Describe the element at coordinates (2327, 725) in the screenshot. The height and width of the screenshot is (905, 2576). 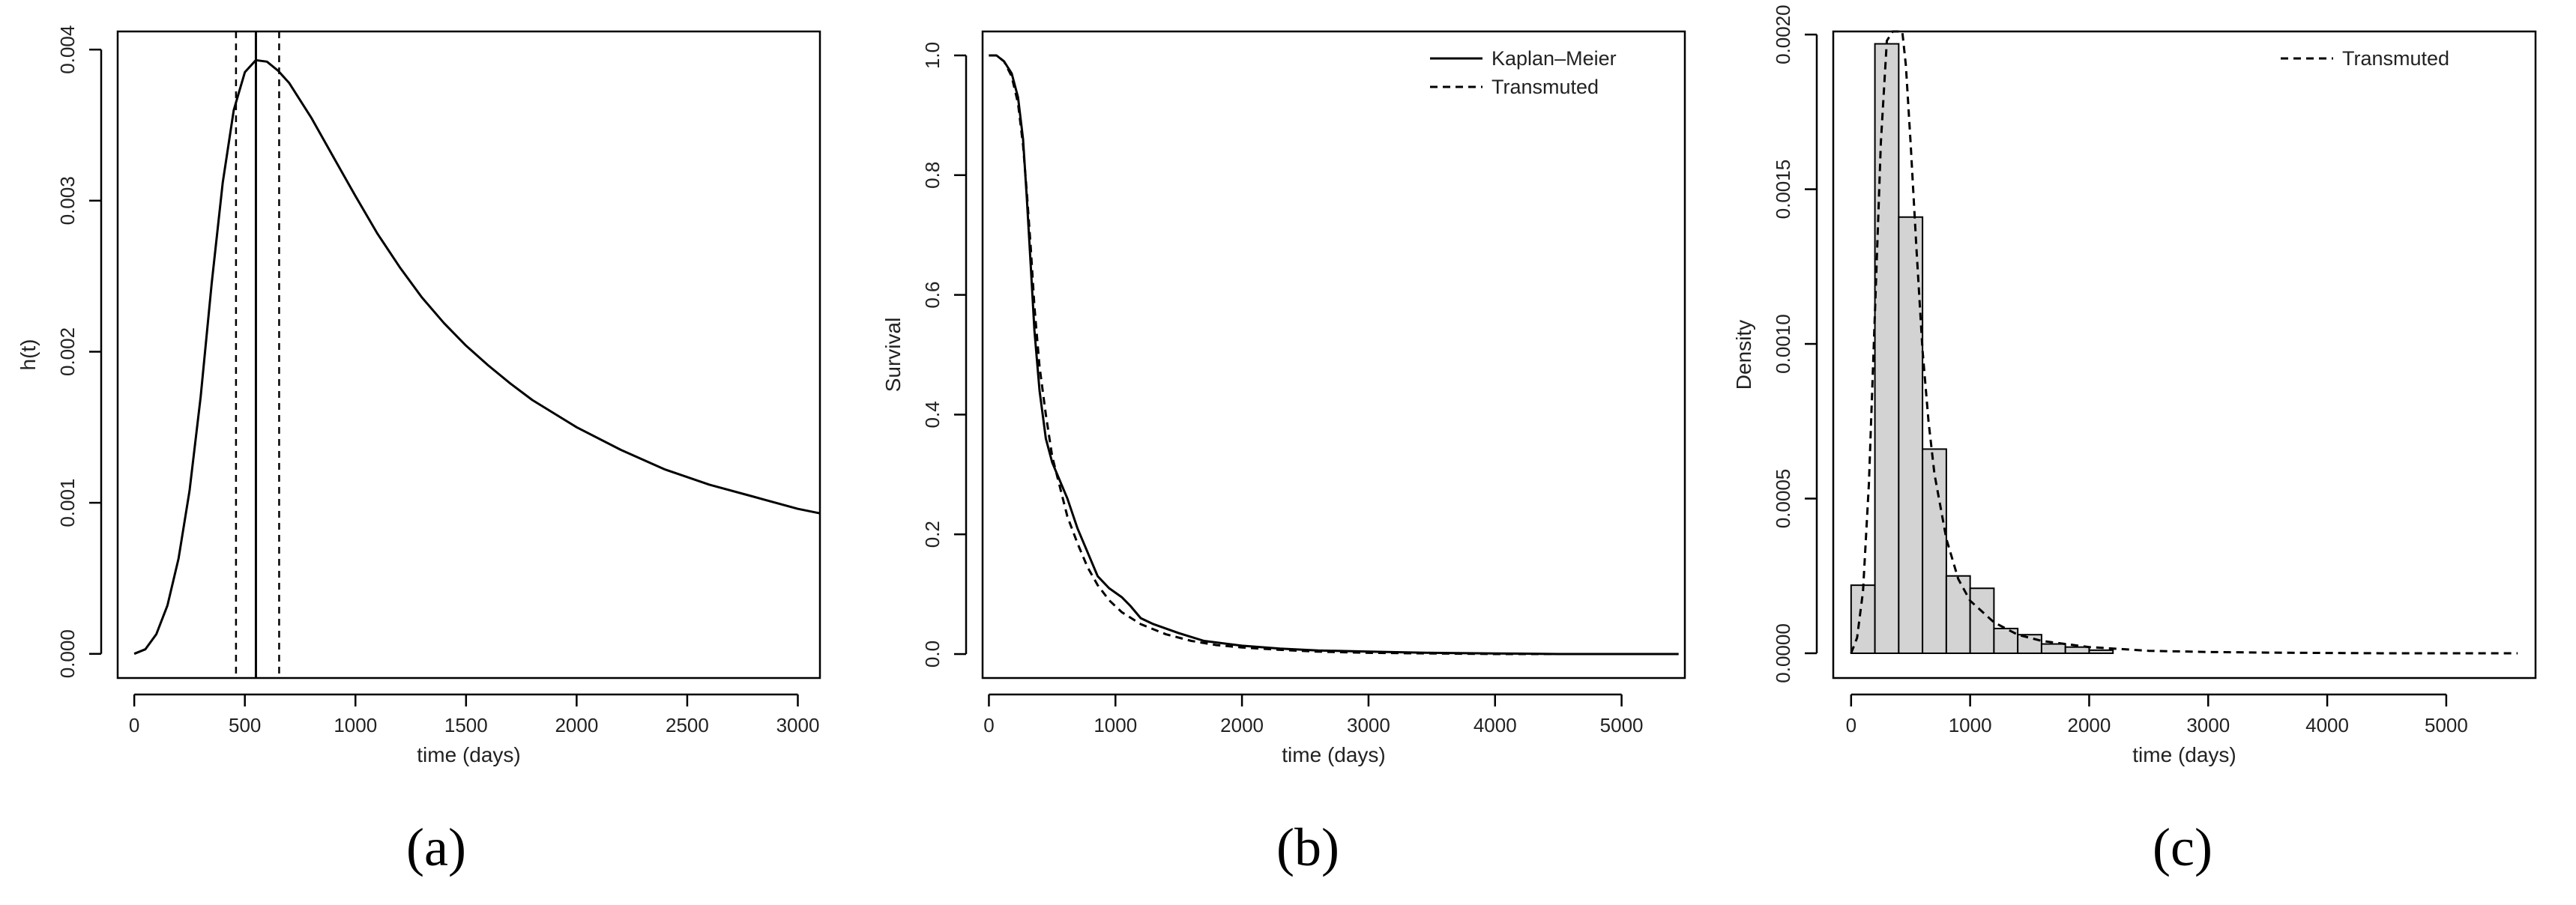
I see `chart-c-x-tick-label: 4000` at that location.